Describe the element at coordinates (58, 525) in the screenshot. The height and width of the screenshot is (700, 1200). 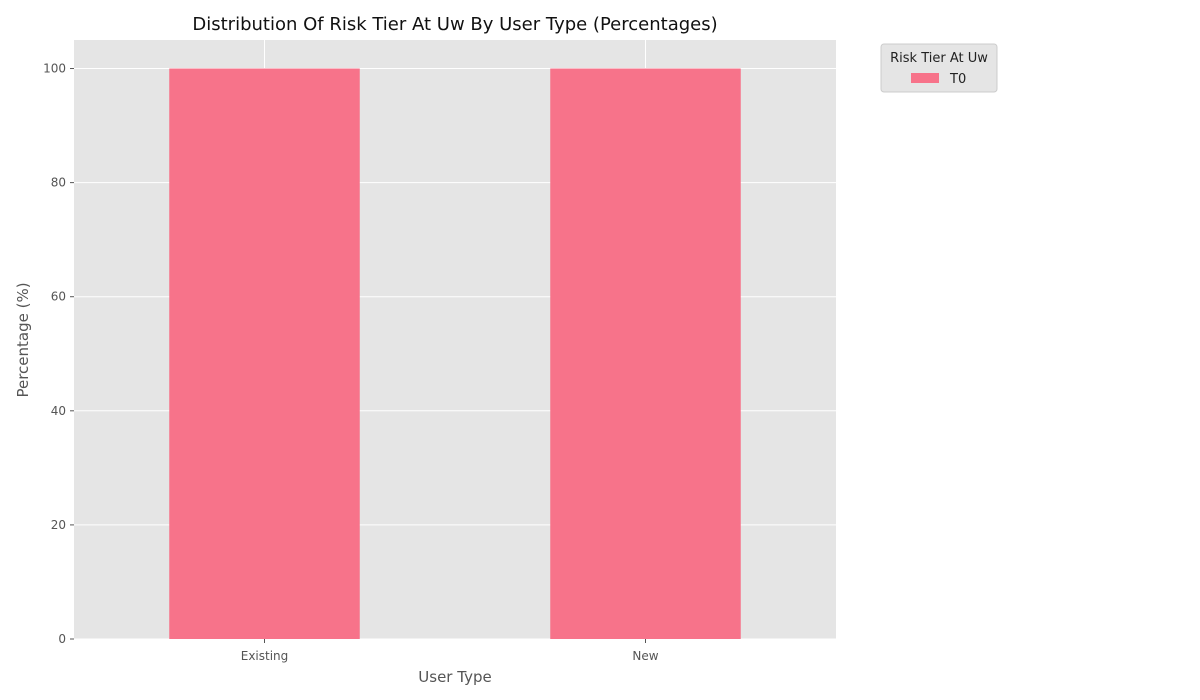
I see `y-tick-label: 20` at that location.